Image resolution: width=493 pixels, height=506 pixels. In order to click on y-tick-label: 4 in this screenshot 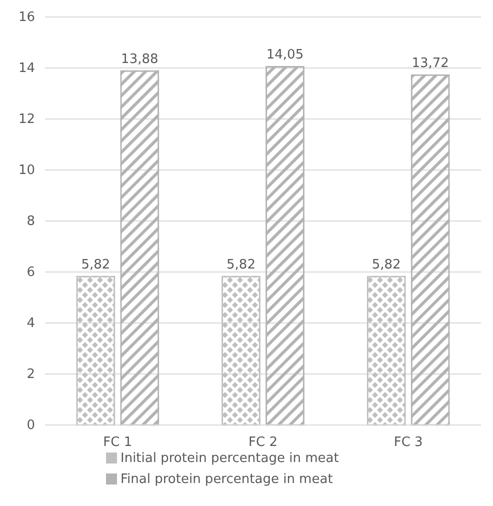, I will do `click(30, 324)`.